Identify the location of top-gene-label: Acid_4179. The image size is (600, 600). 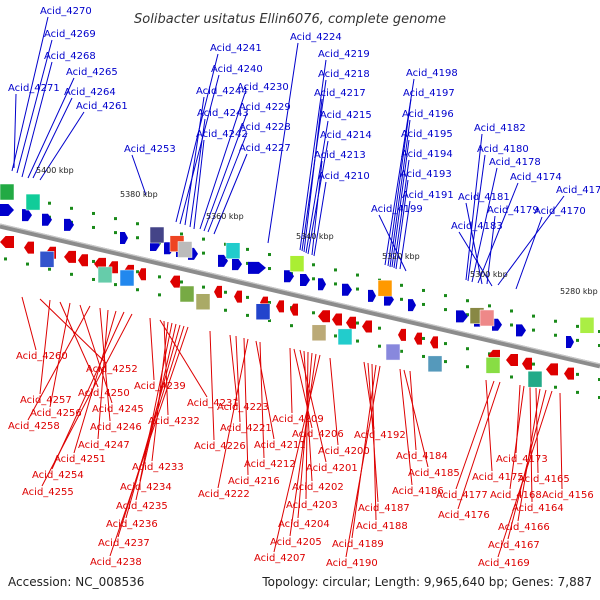
(513, 210).